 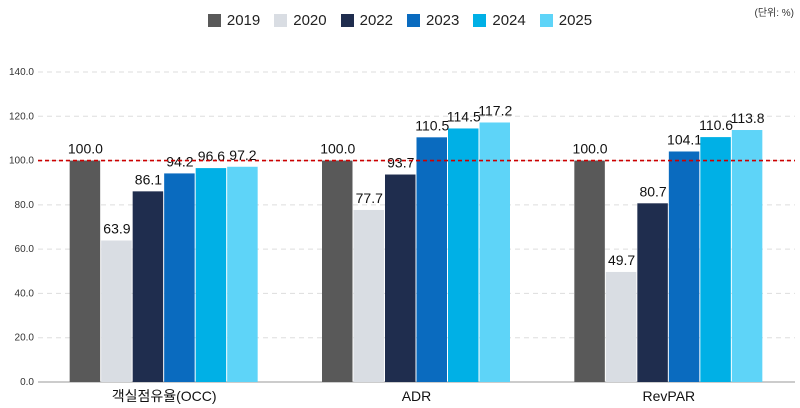 What do you see at coordinates (310, 20) in the screenshot?
I see `legend-label: 2020` at bounding box center [310, 20].